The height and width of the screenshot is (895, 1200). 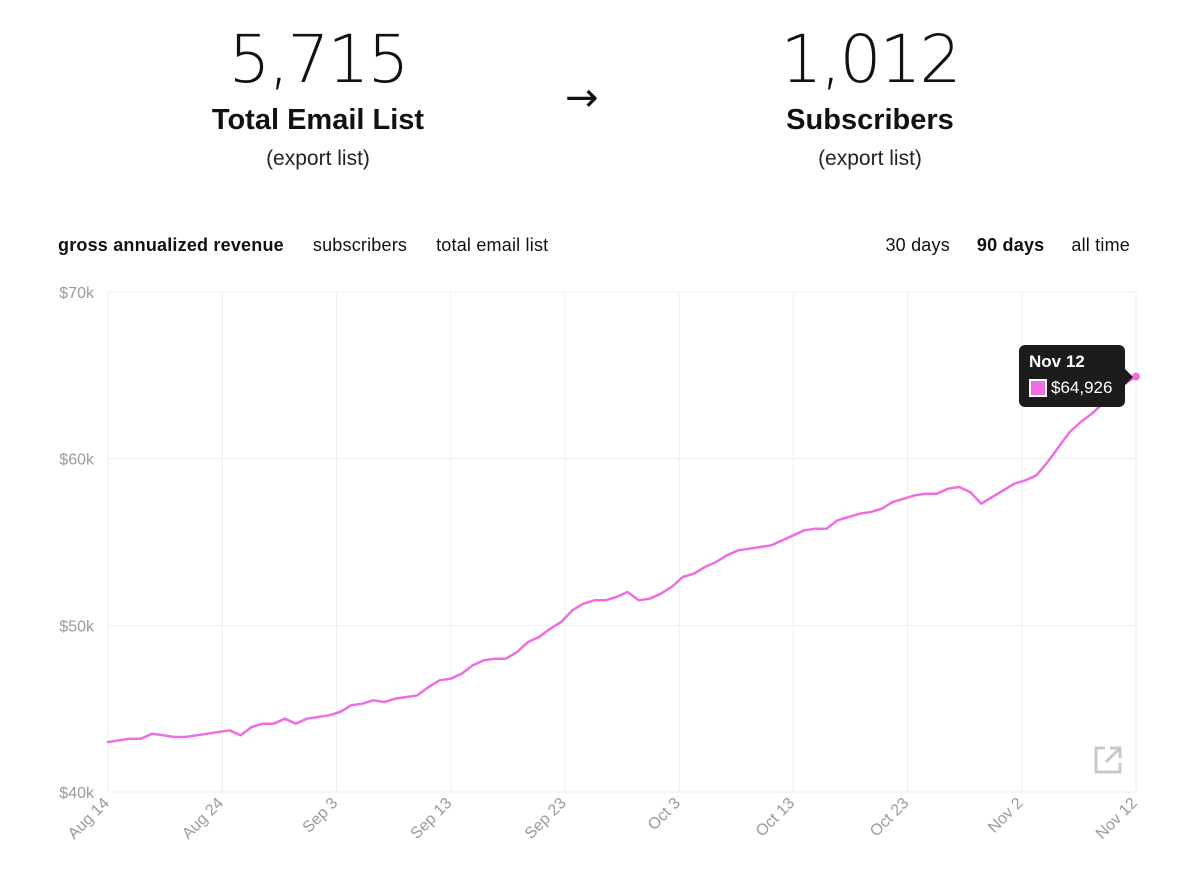 What do you see at coordinates (1038, 388) in the screenshot?
I see `tooltip-series-swatch` at bounding box center [1038, 388].